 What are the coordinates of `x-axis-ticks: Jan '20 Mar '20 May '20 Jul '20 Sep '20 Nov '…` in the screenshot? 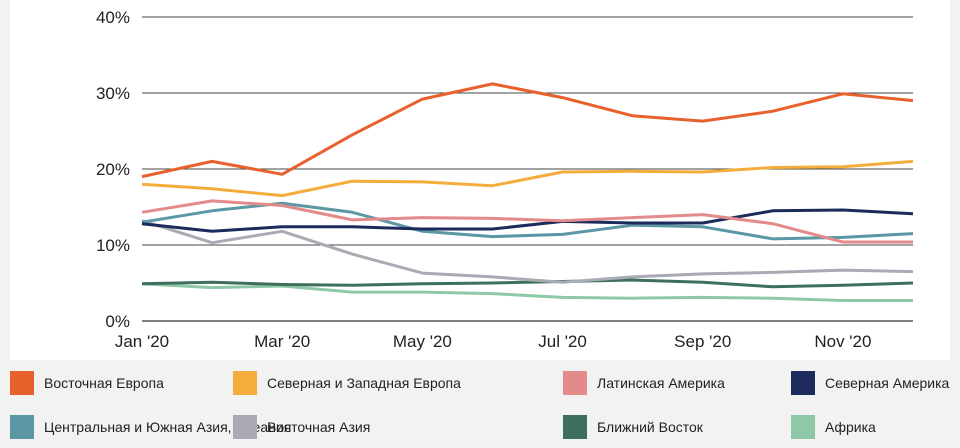 It's located at (493, 341).